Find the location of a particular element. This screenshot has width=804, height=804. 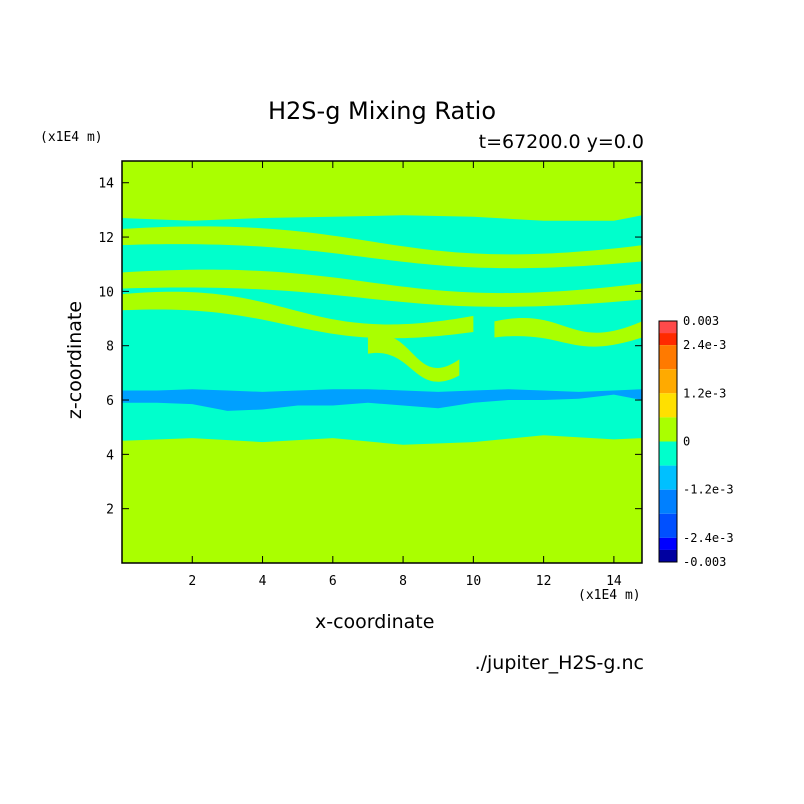

x-tick-label: 2 is located at coordinates (192, 581).